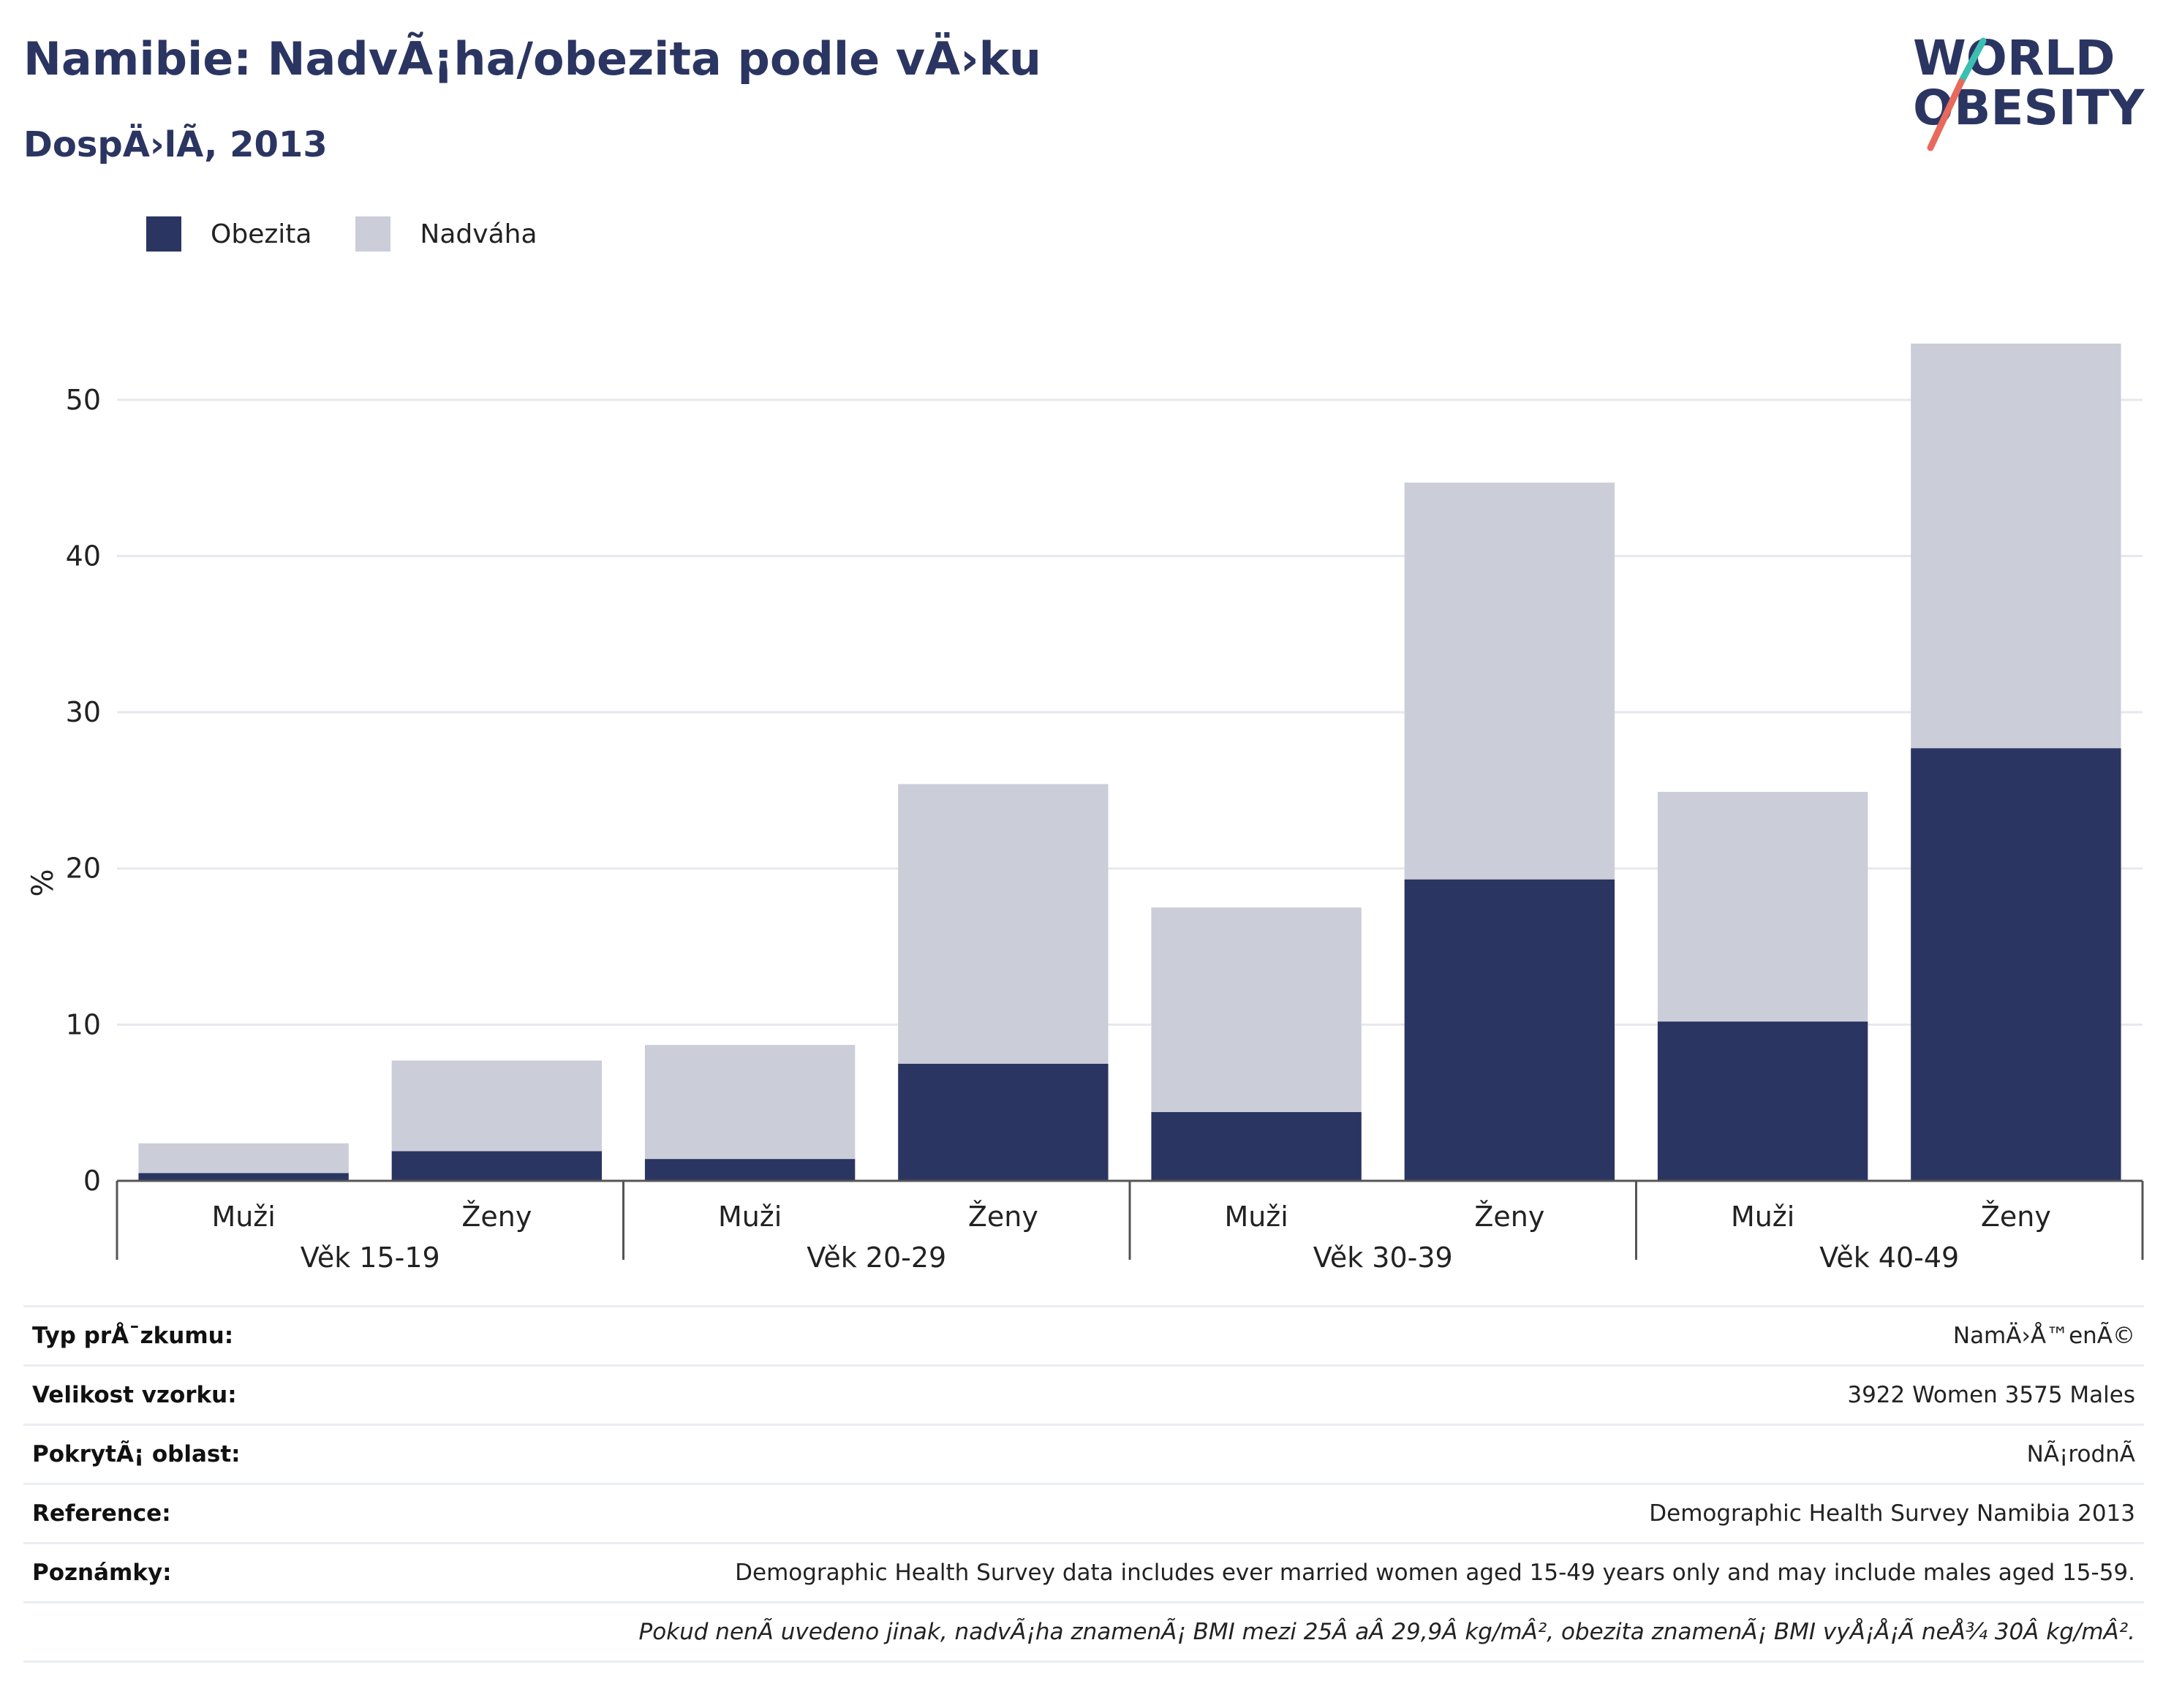  I want to click on detail-row: Typ prÅ¯zkumu: NamÄ›Å™enÃ©, so click(1084, 1335).